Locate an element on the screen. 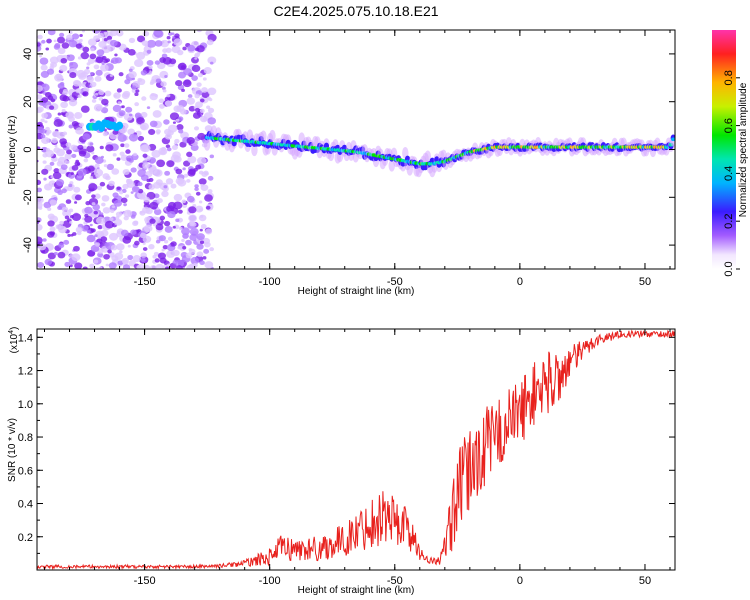  spectrogram-y-tick-label: -40 is located at coordinates (28, 245).